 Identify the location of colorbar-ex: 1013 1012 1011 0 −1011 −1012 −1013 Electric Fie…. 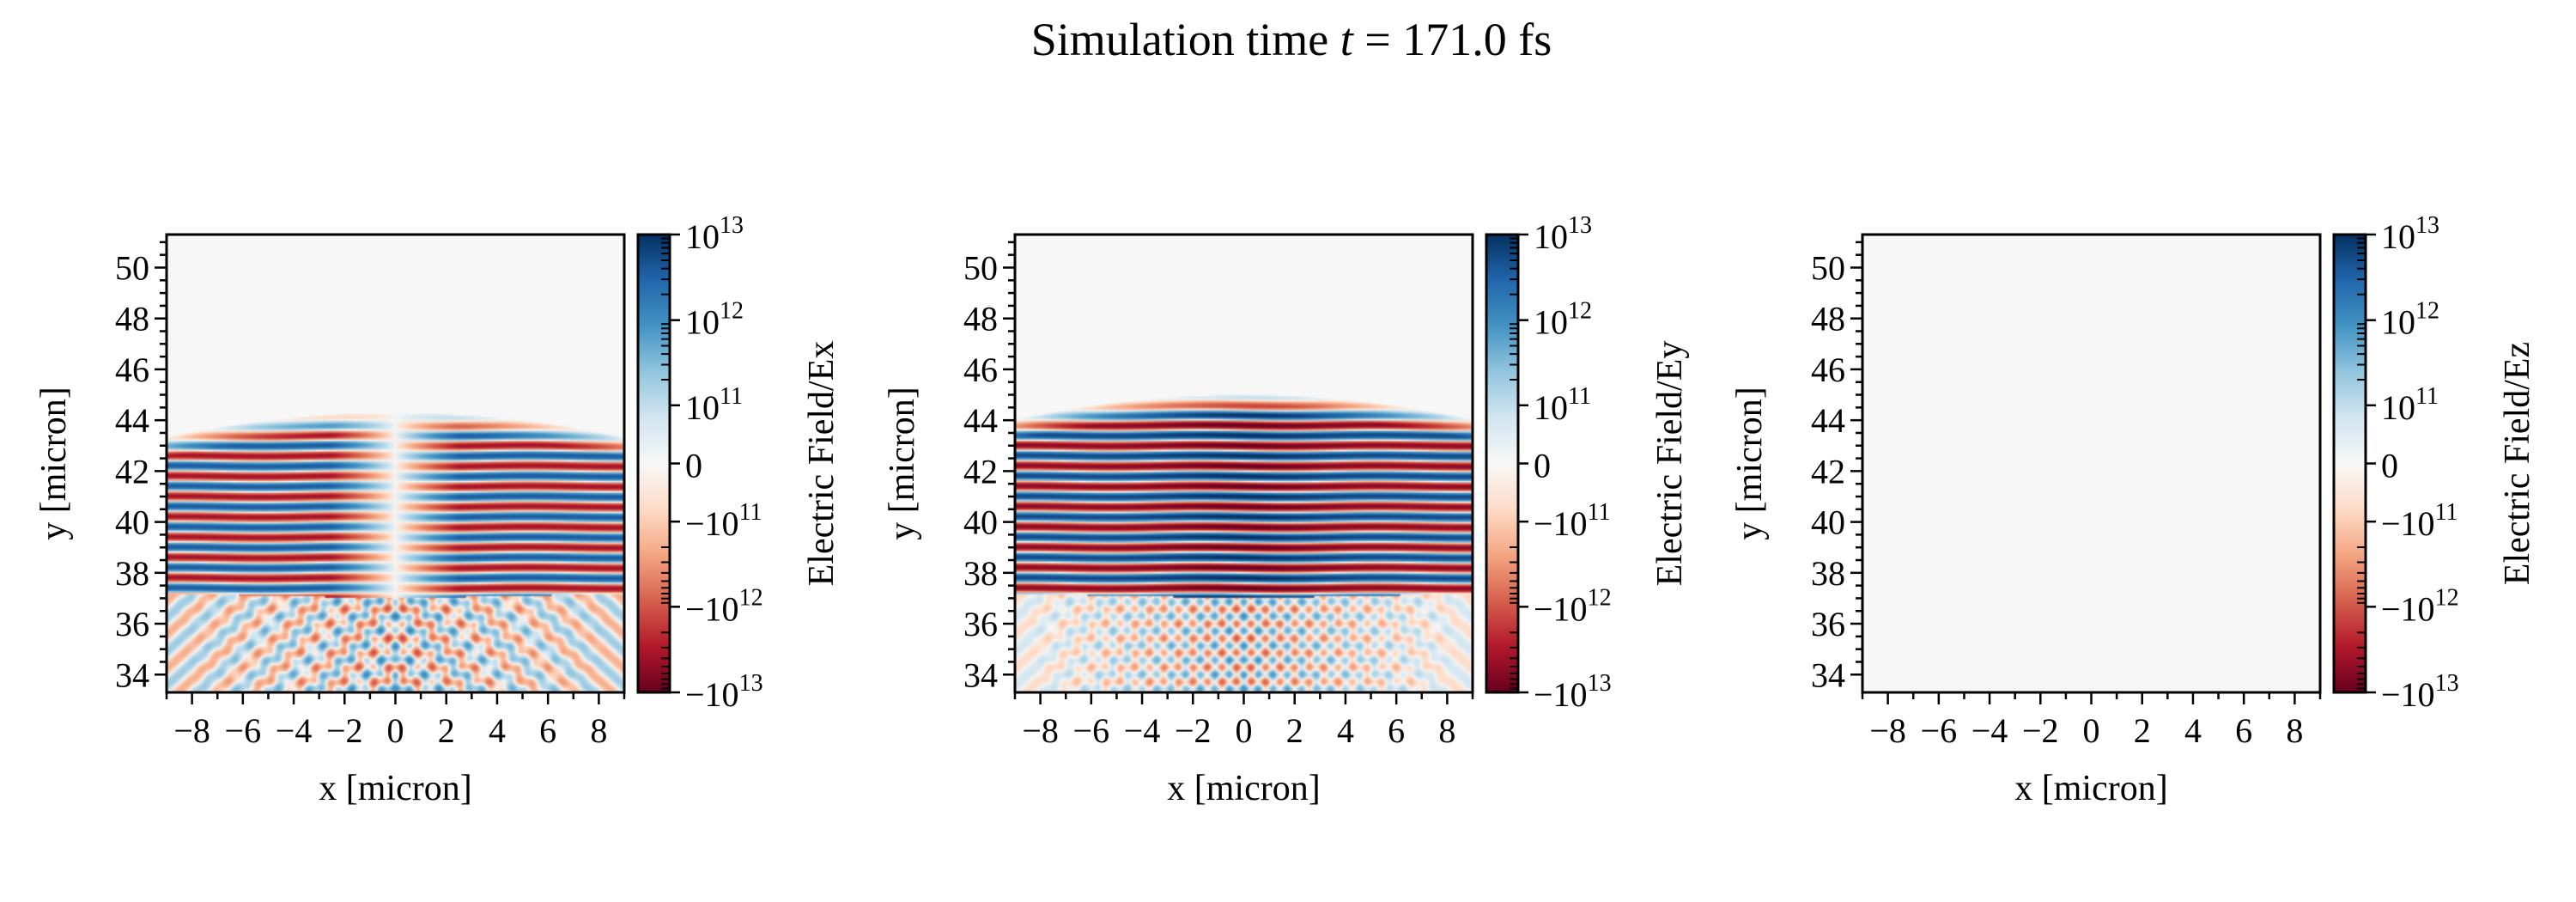
(738, 463).